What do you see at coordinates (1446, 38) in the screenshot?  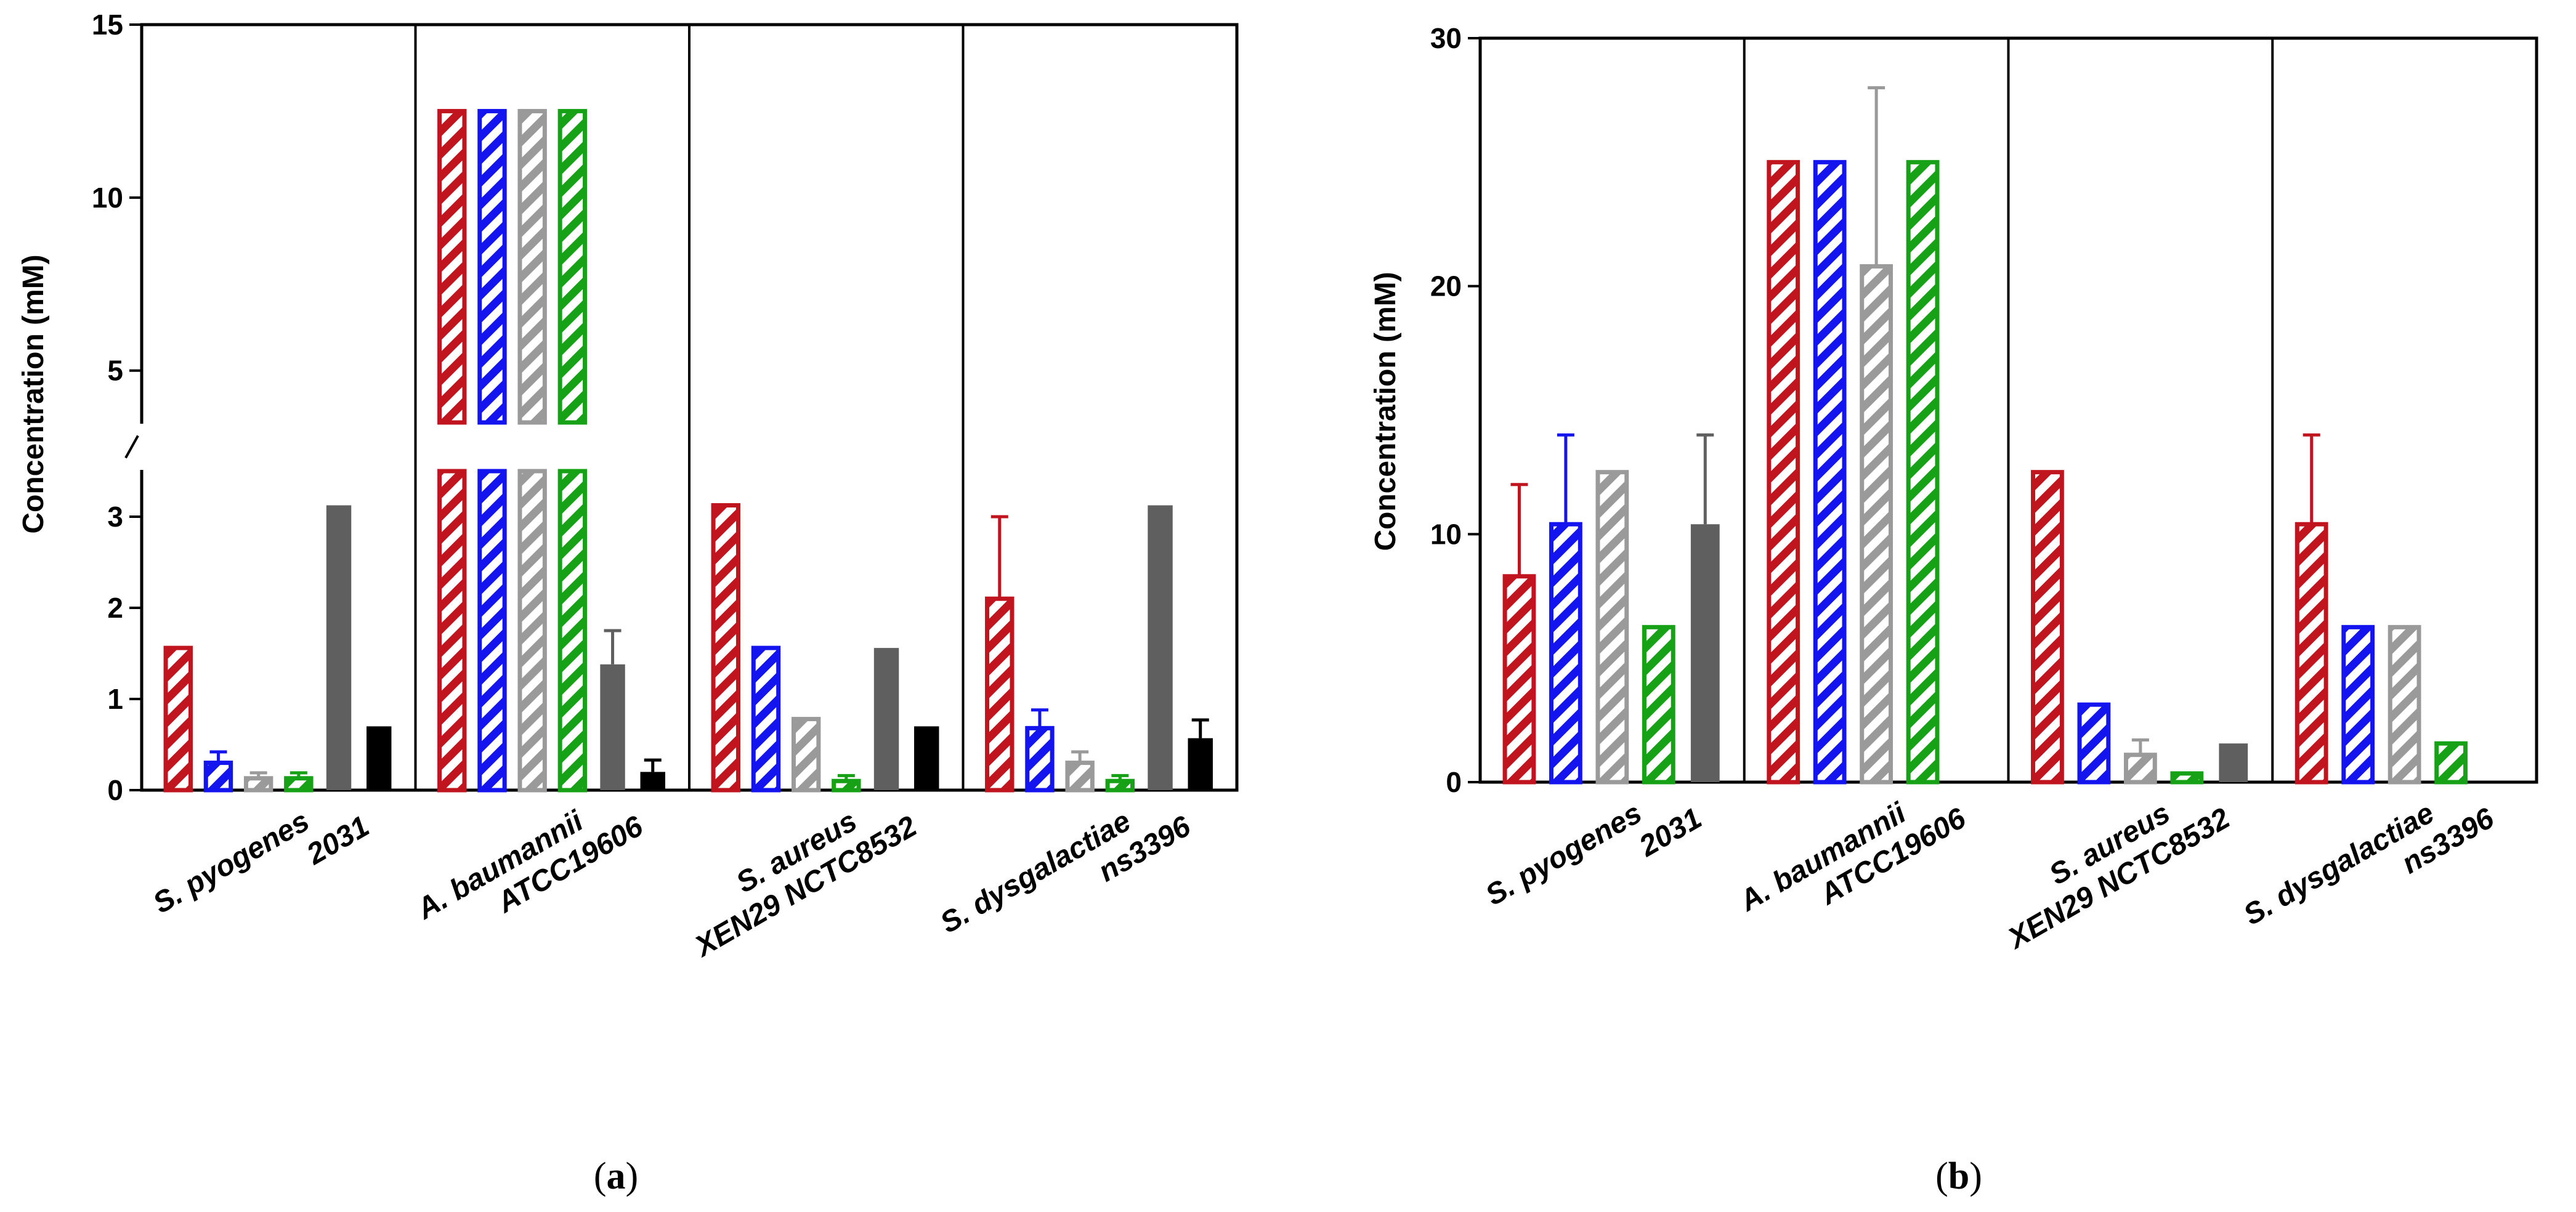 I see `y-tick-label: 30` at bounding box center [1446, 38].